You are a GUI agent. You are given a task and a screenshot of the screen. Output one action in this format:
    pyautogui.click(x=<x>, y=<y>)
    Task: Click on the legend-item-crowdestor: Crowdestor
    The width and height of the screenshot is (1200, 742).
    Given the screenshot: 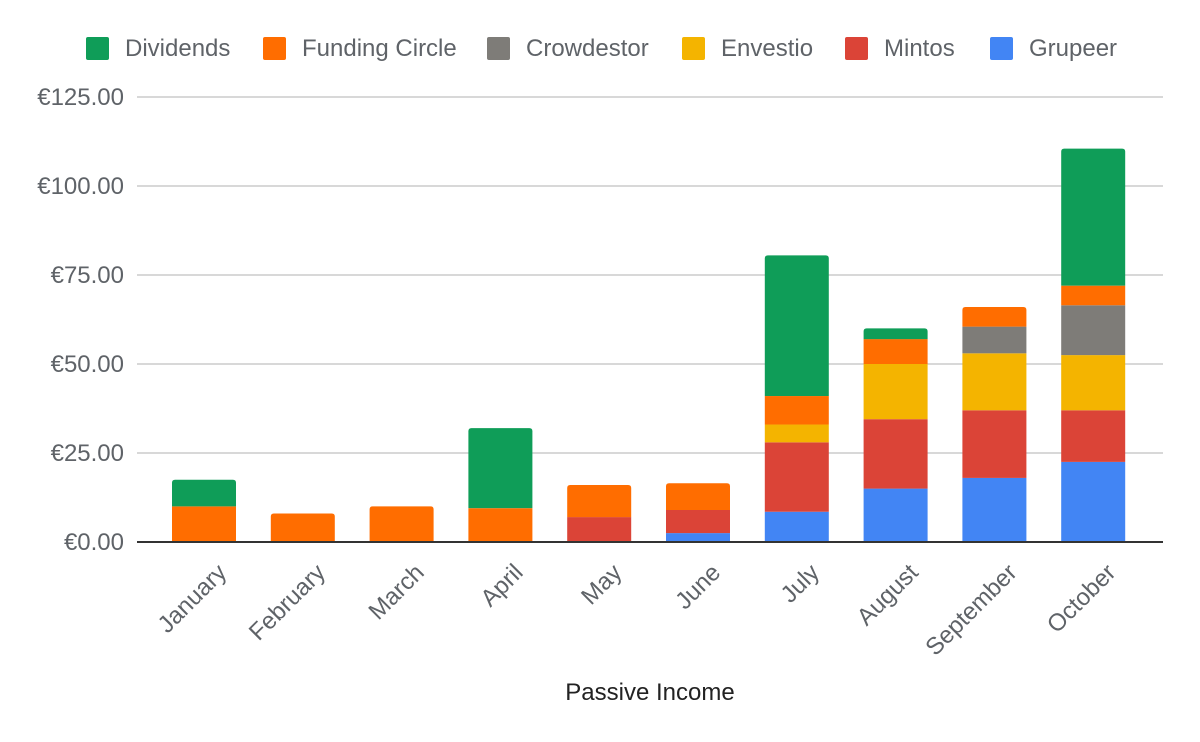 What is the action you would take?
    pyautogui.click(x=568, y=48)
    